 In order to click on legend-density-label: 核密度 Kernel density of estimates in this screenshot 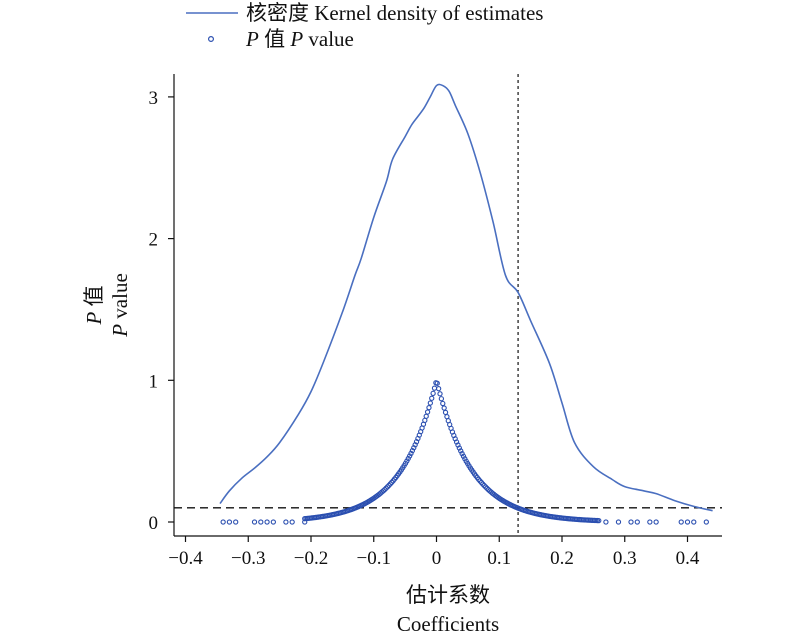, I will do `click(394, 13)`.